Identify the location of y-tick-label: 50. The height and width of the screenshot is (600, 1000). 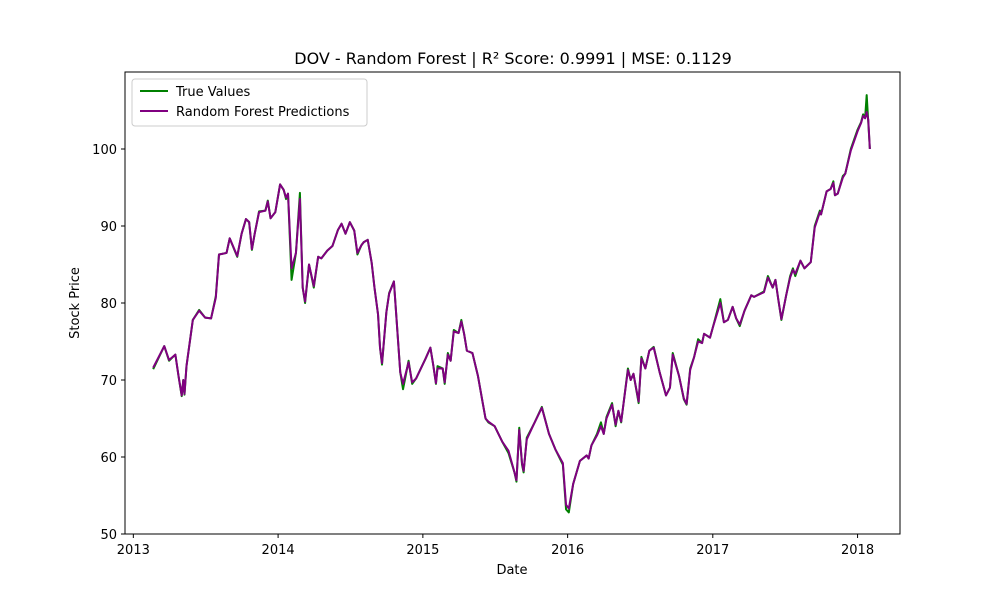
(108, 535).